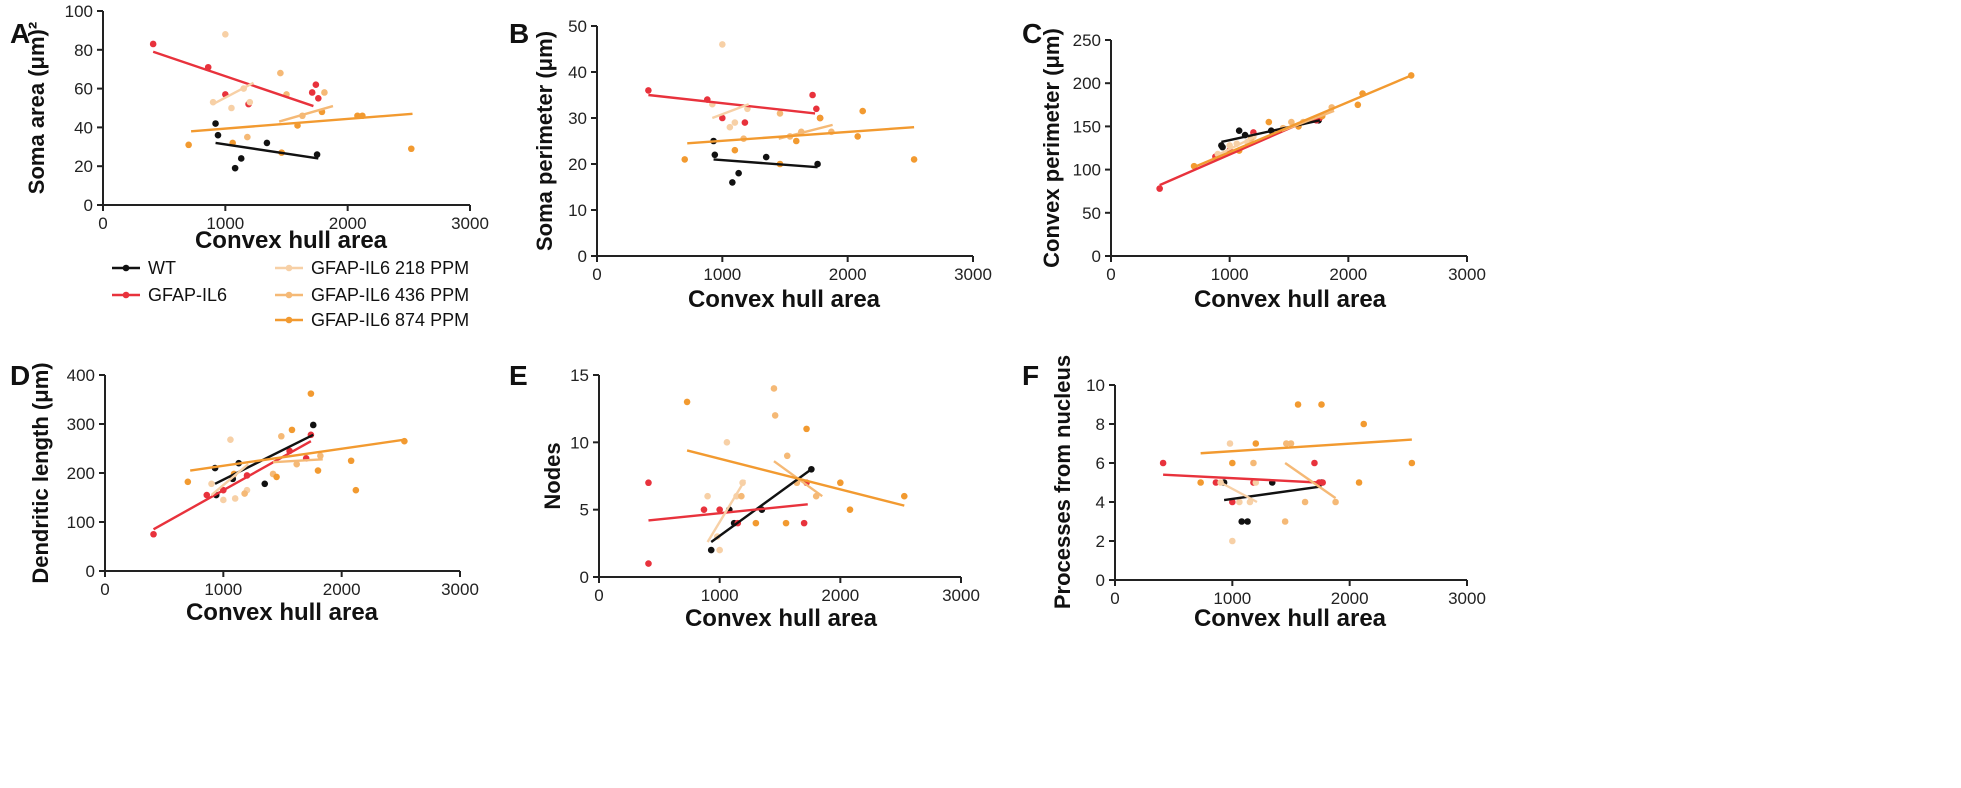 This screenshot has height=788, width=1961. What do you see at coordinates (738, 173) in the screenshot?
I see `panel-b-point-wt` at bounding box center [738, 173].